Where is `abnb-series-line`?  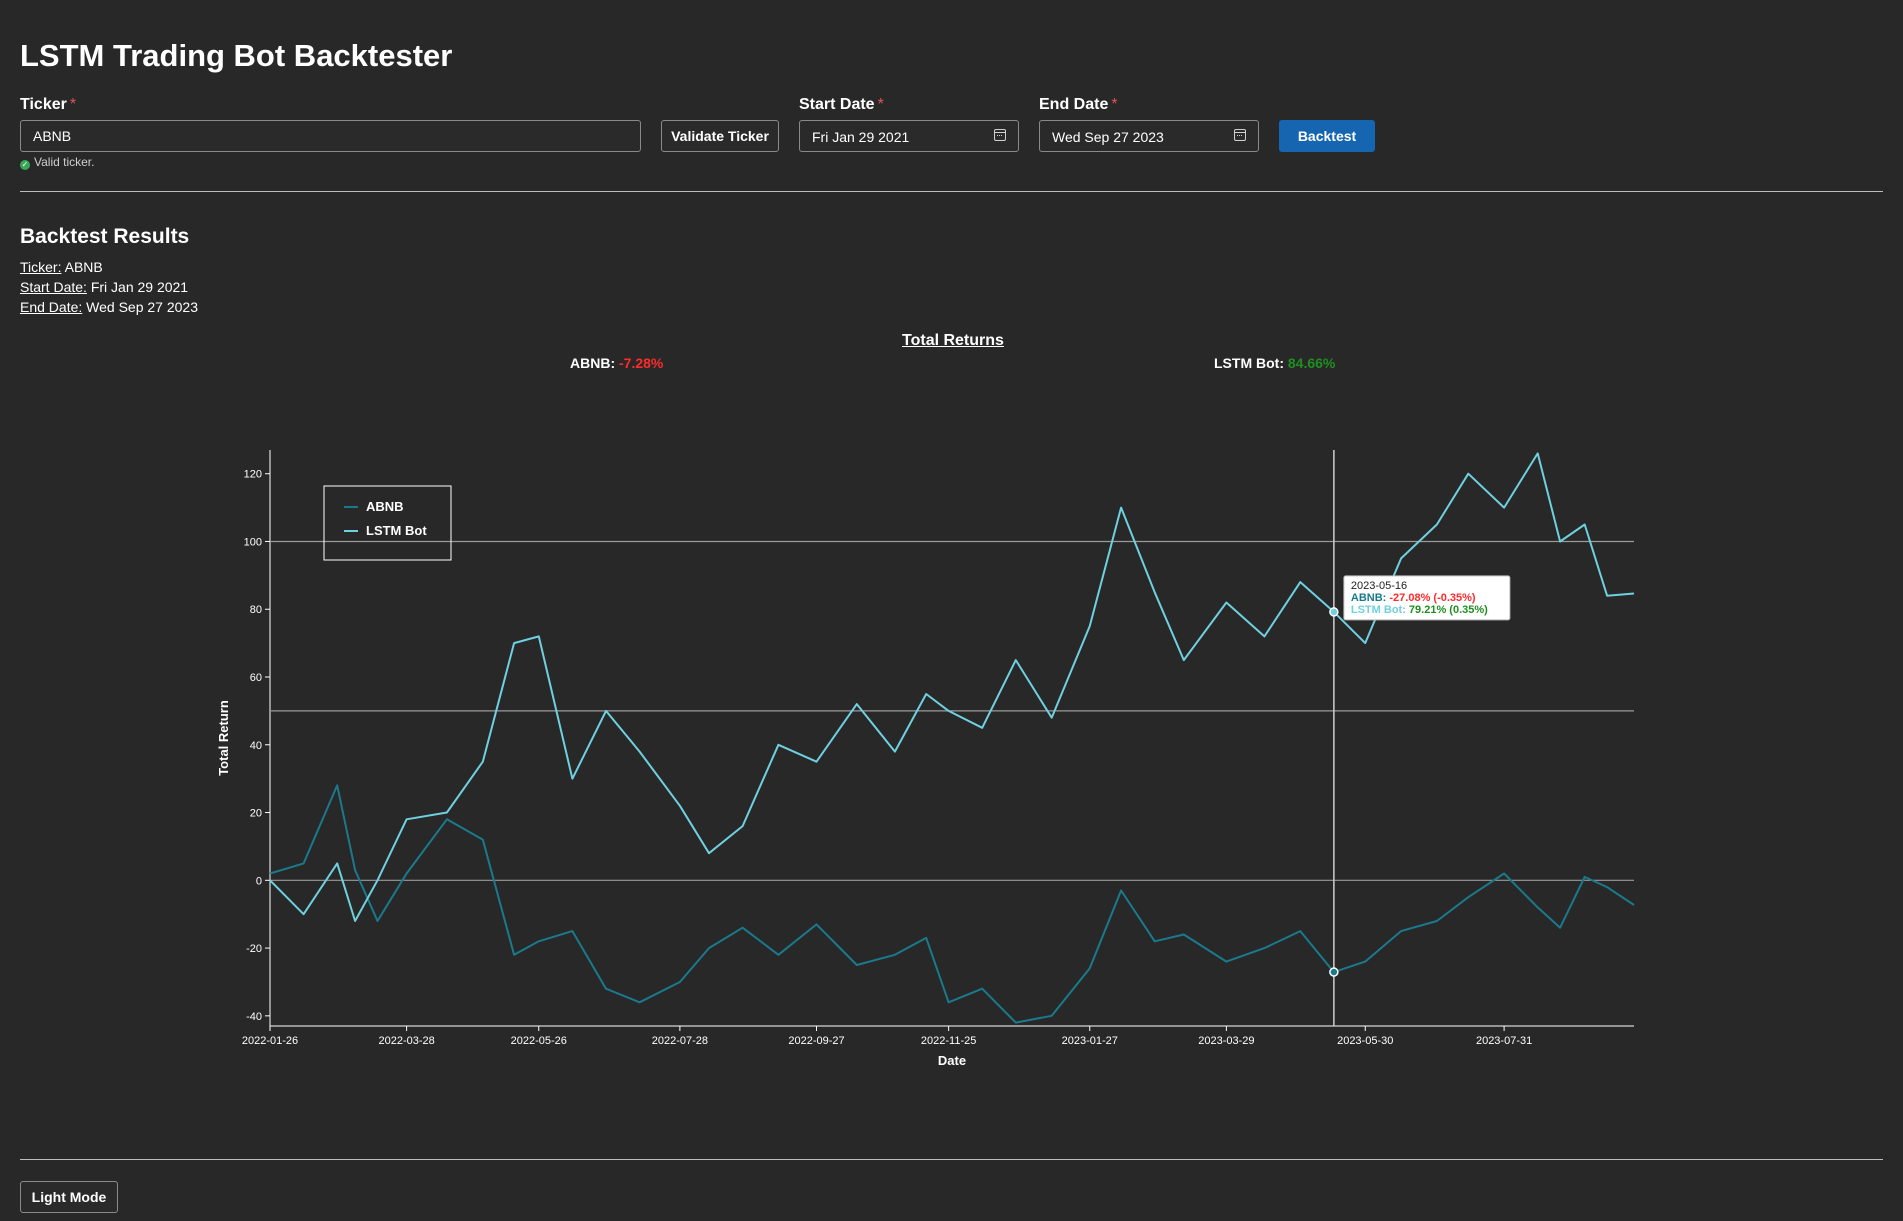 abnb-series-line is located at coordinates (952, 904).